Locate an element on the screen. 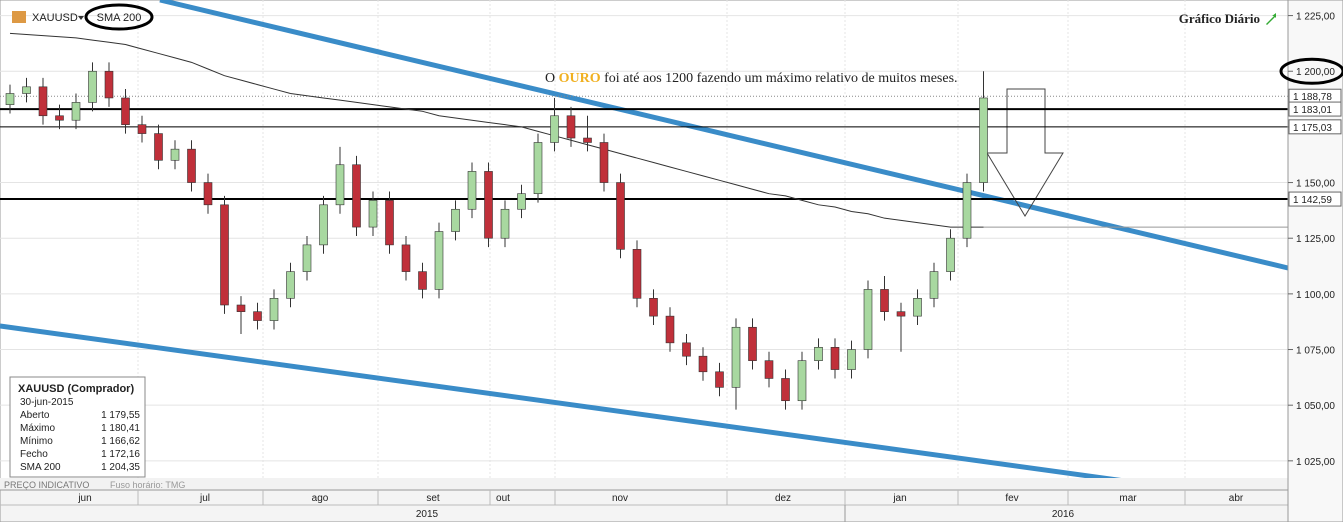 The height and width of the screenshot is (522, 1343). annotation-text: O is located at coordinates (550, 78).